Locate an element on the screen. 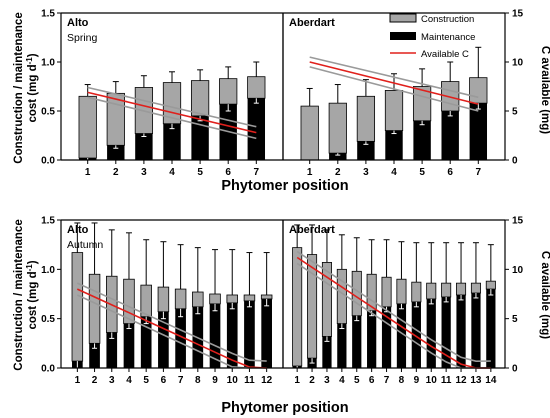  x-tick-label: 11 is located at coordinates (249, 380).